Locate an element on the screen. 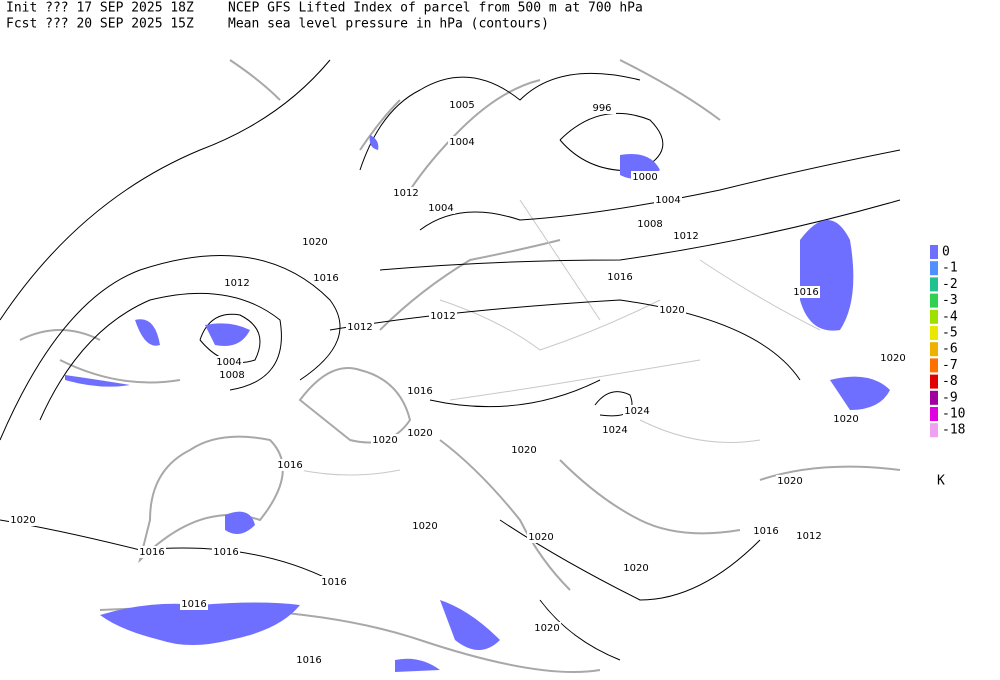  legend-label: -6 is located at coordinates (950, 349).